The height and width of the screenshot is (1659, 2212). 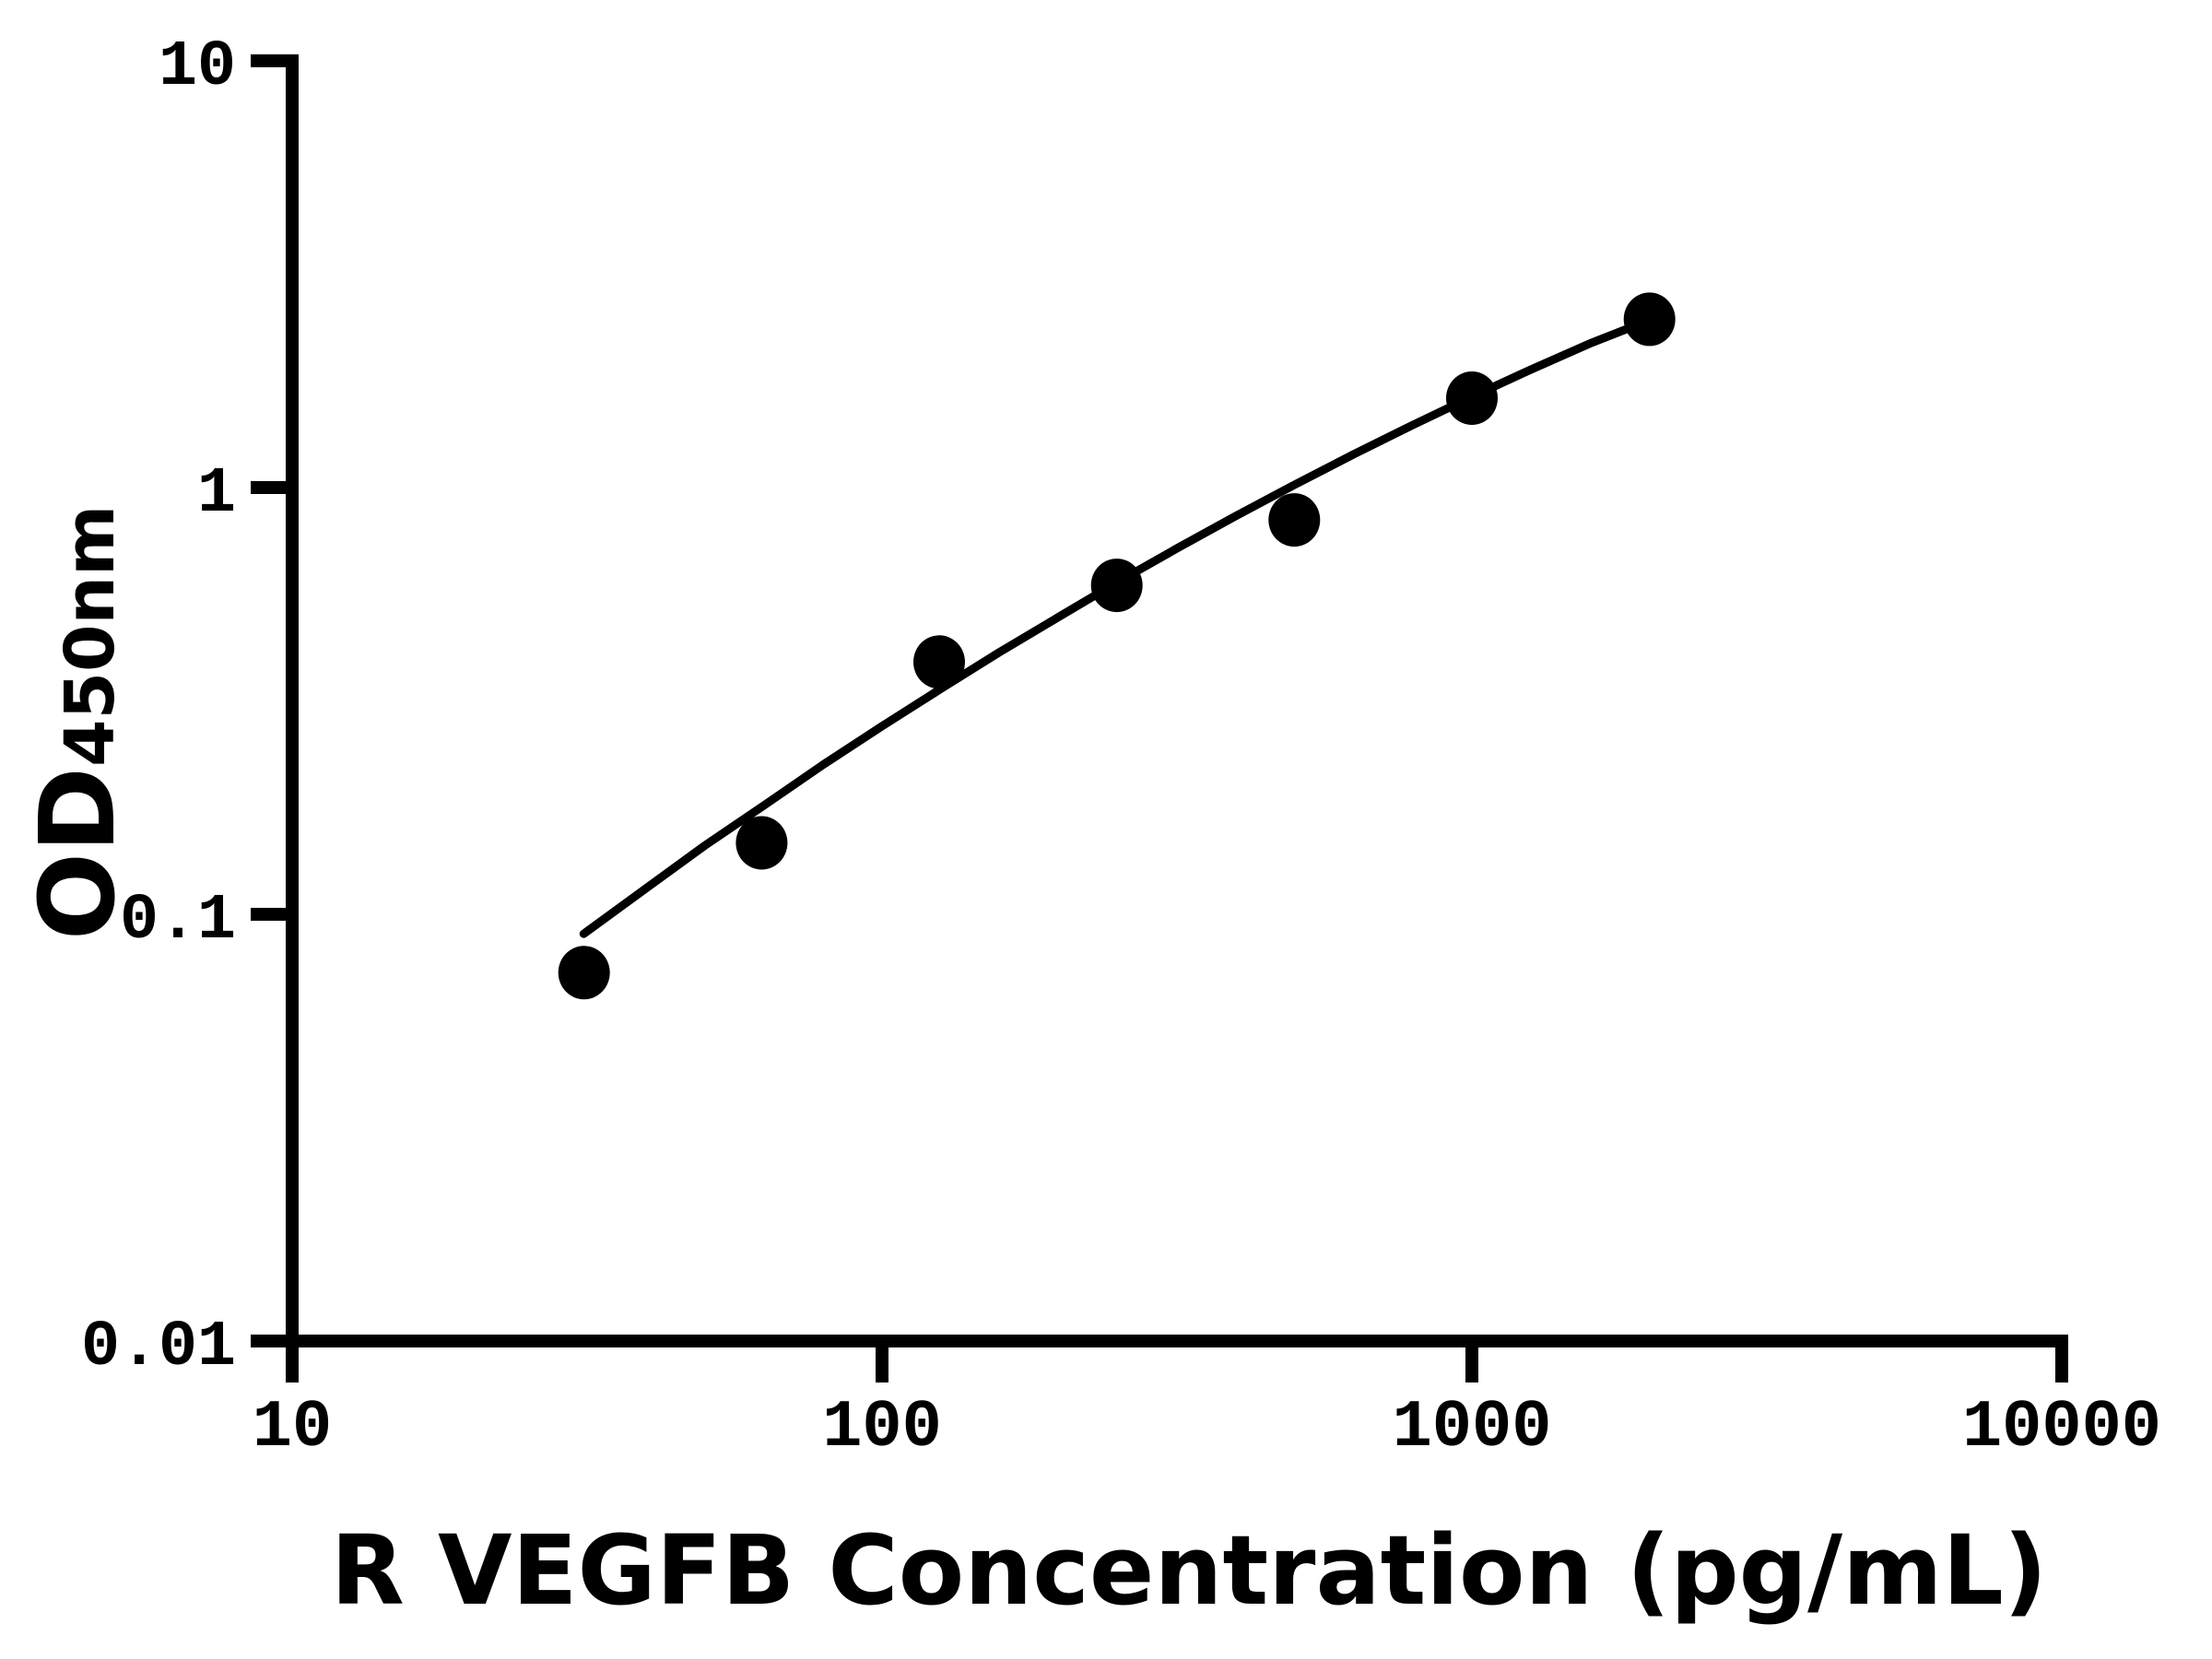 What do you see at coordinates (90, 636) in the screenshot?
I see `od-subscript-label: 450nm` at bounding box center [90, 636].